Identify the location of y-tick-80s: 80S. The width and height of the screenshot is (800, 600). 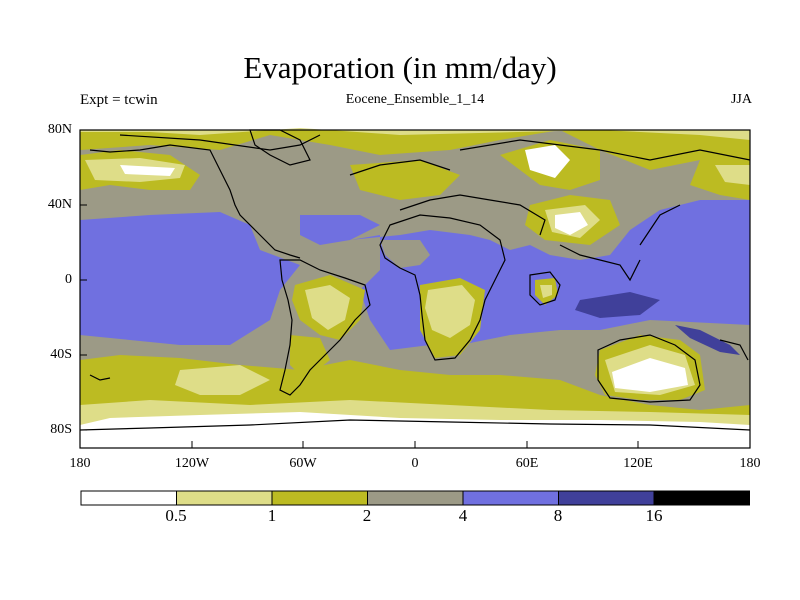
(61, 429).